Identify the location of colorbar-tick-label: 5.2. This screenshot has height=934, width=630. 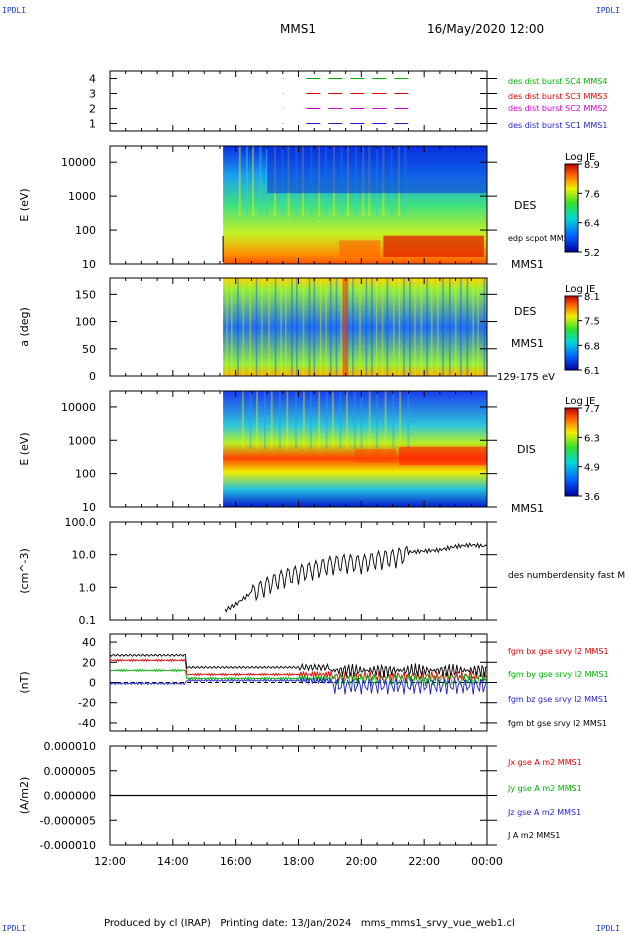
(592, 253).